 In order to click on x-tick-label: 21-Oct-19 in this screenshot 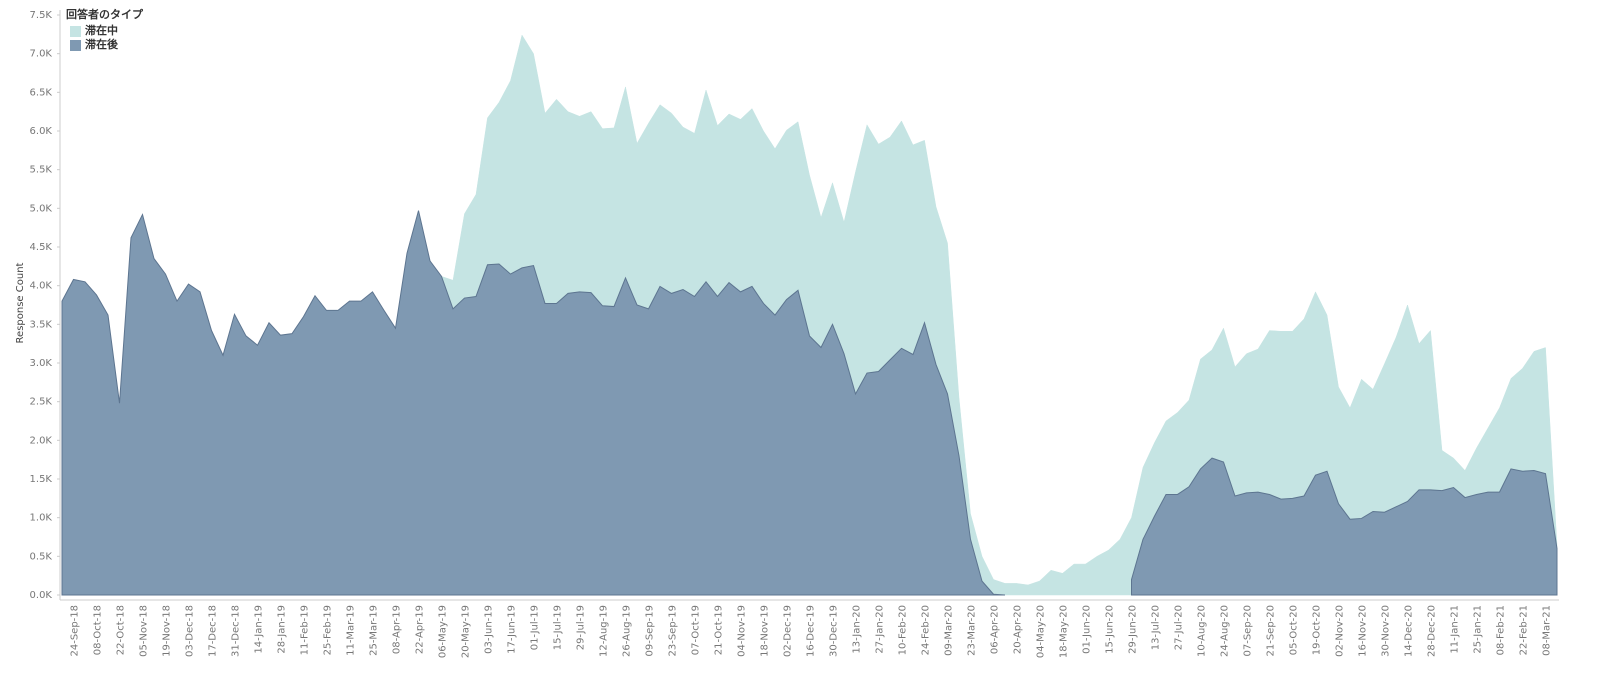, I will do `click(719, 630)`.